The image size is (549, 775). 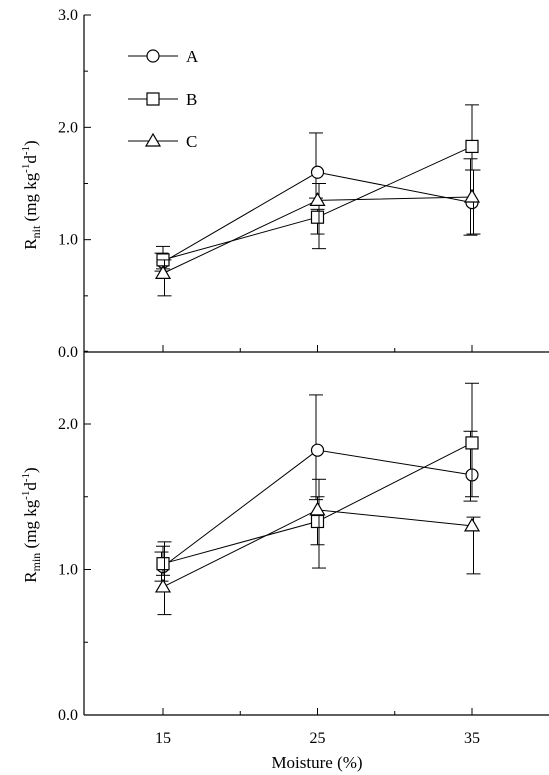 I want to click on legend-label-B: B, so click(x=191, y=99).